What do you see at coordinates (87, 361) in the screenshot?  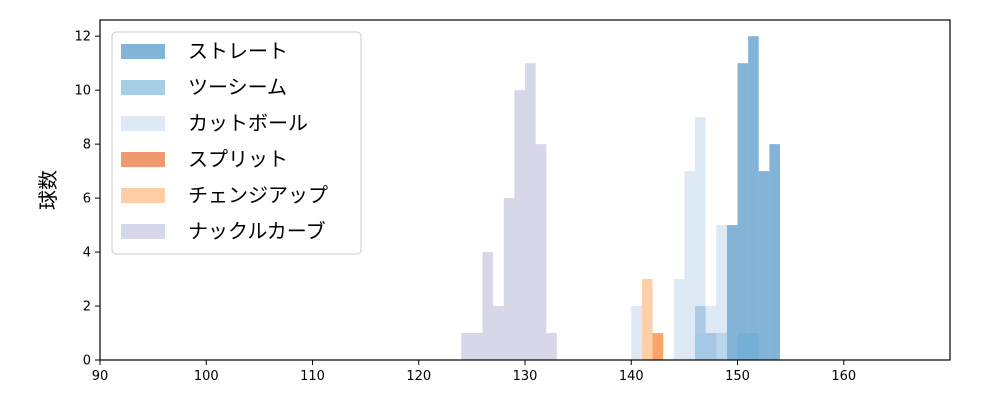 I see `y-tick-label: 0` at bounding box center [87, 361].